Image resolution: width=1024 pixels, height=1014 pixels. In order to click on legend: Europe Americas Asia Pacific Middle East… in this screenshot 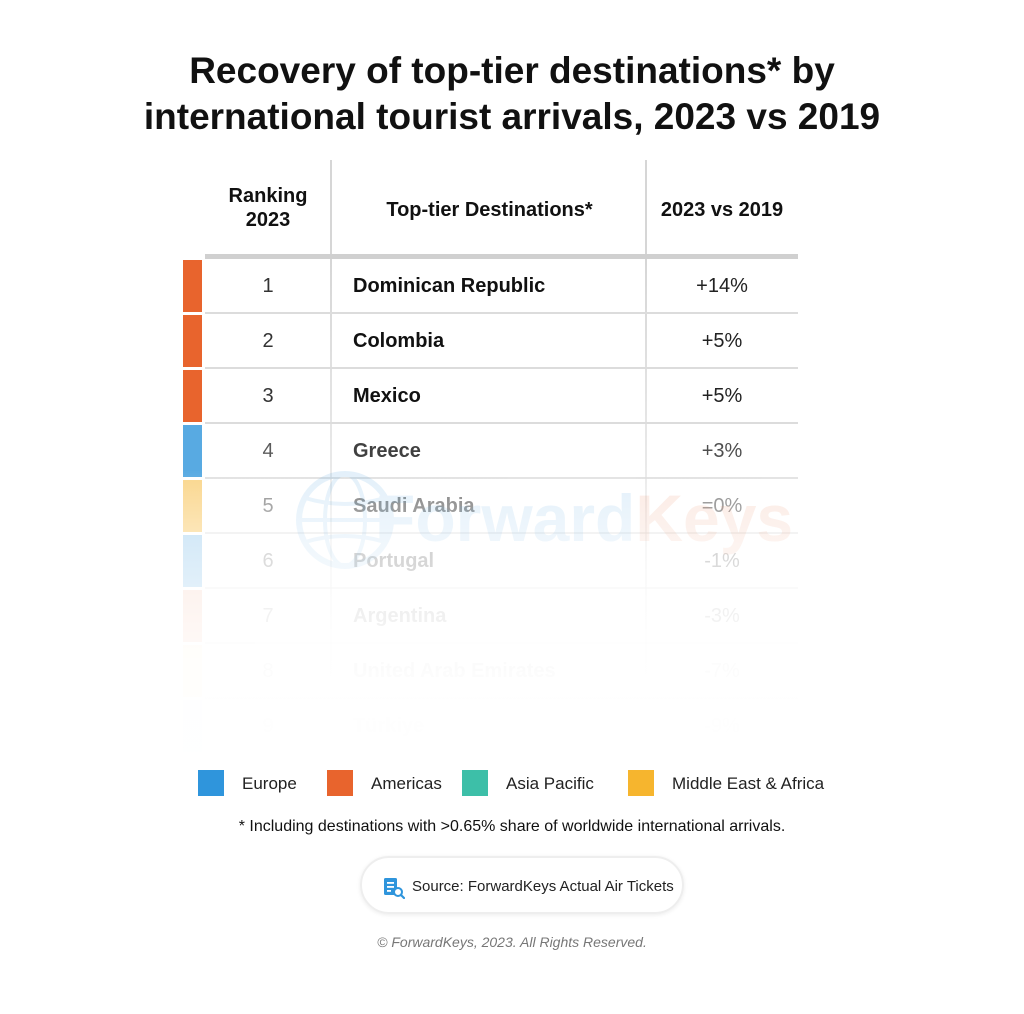, I will do `click(512, 785)`.